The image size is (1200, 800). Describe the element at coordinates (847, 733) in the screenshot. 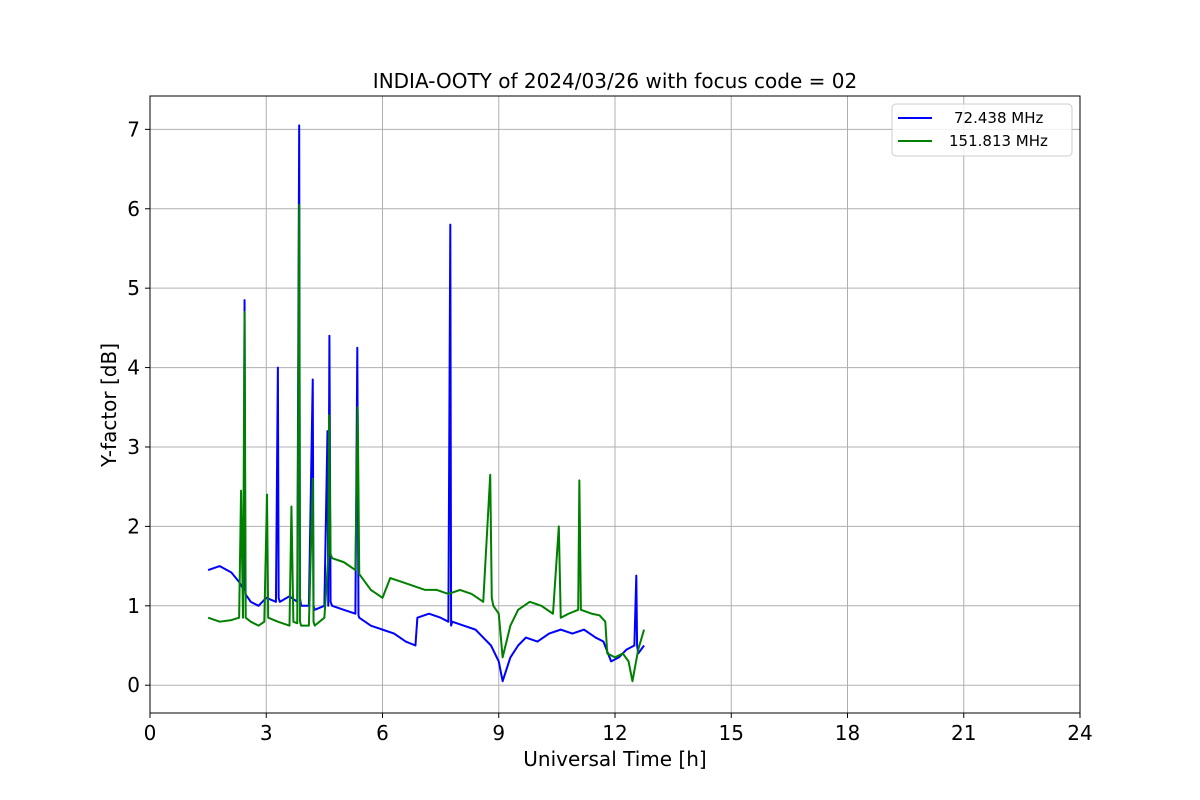

I see `x-tick-label: 18` at that location.